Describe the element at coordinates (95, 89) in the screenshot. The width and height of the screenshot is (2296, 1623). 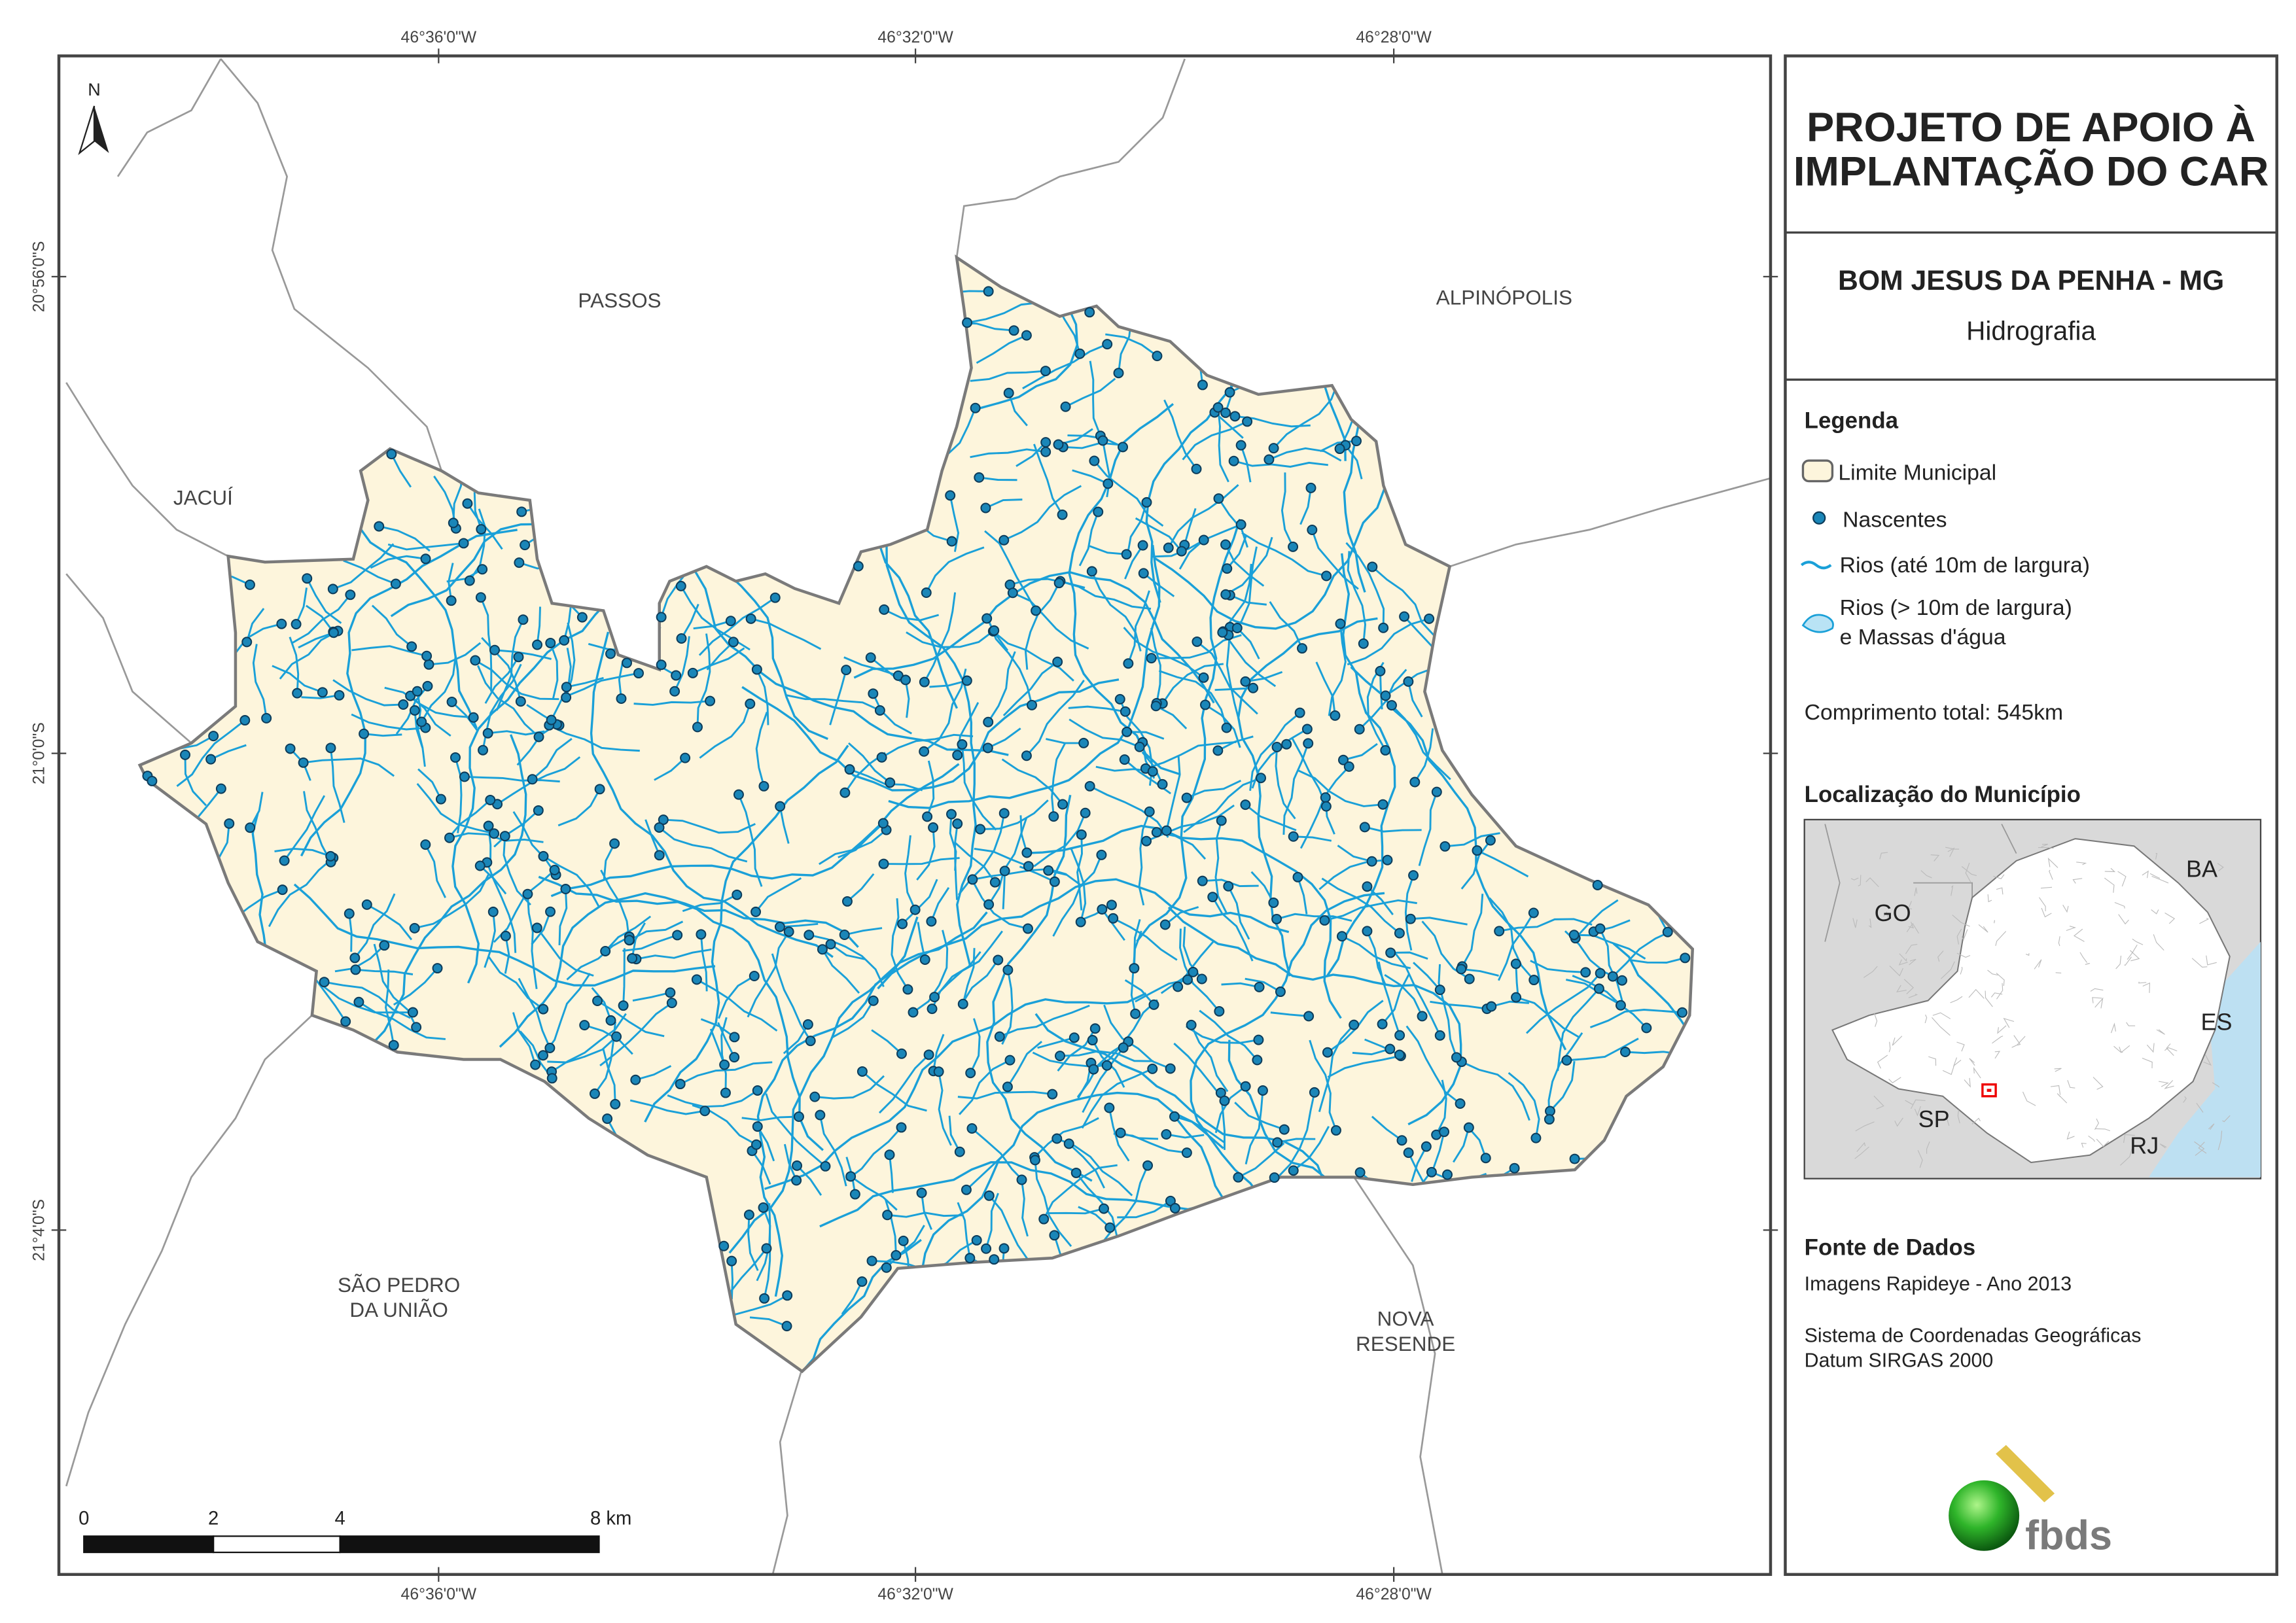
I see `north-label: N` at that location.